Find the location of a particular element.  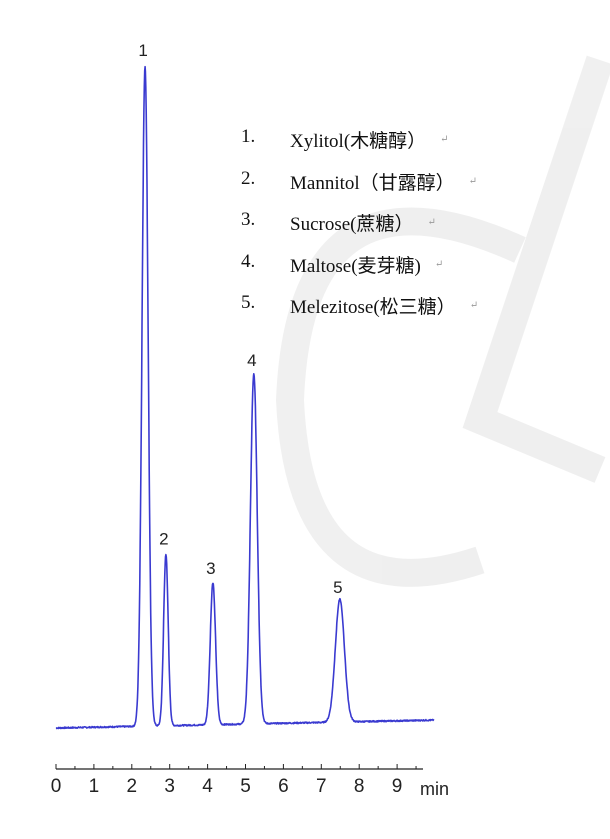

x-tick-label: 4 is located at coordinates (207, 786).